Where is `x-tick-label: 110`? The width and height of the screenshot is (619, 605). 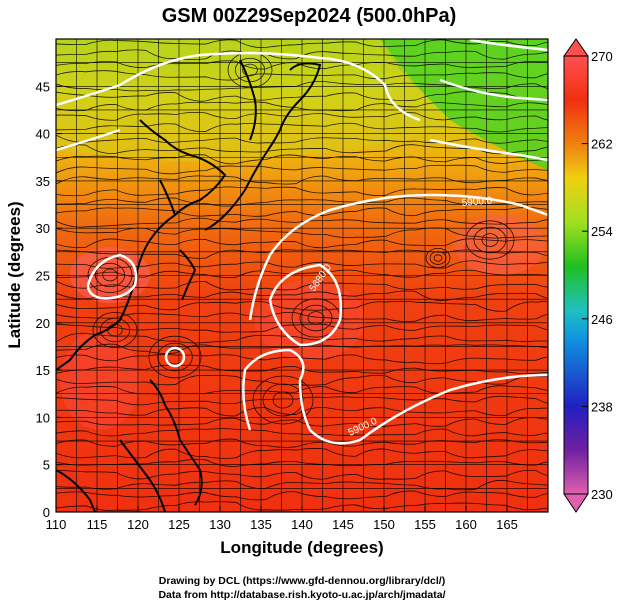
x-tick-label: 110 is located at coordinates (56, 524).